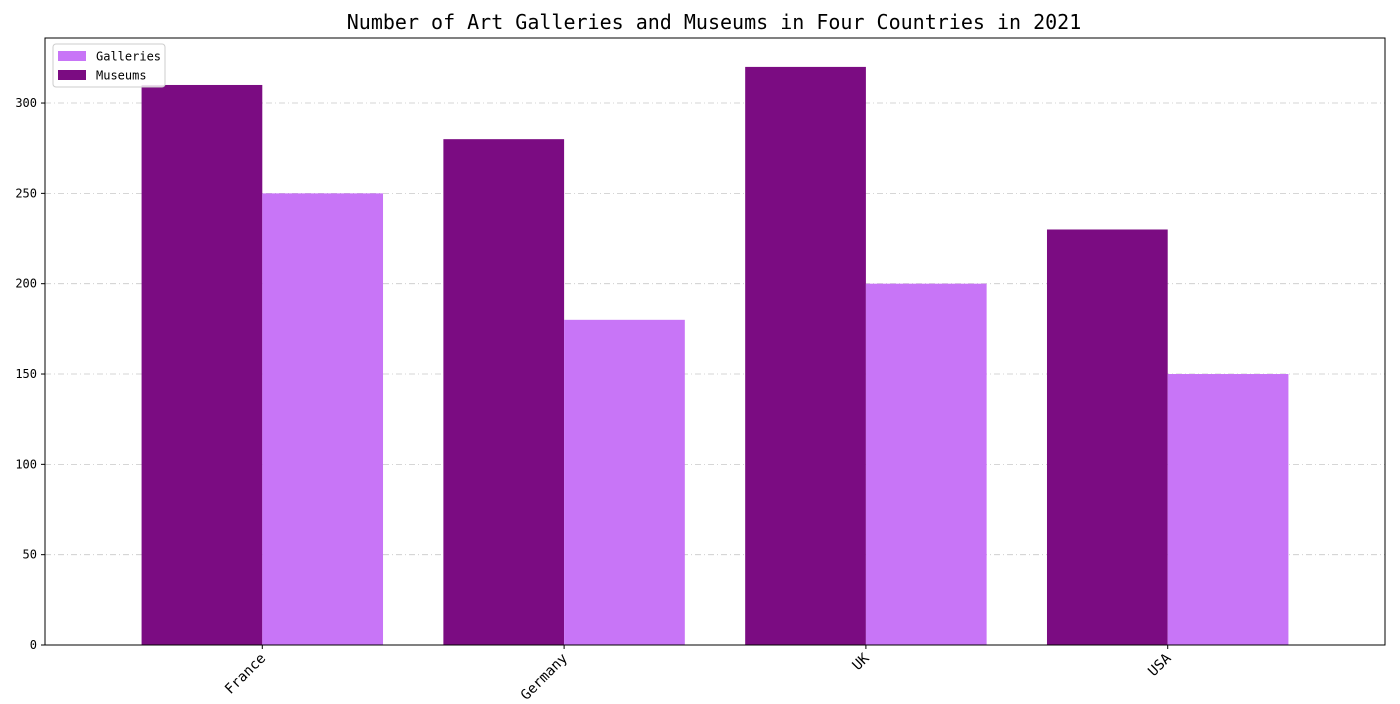 This screenshot has width=1400, height=704. I want to click on legend-swatch-galleries, so click(72, 56).